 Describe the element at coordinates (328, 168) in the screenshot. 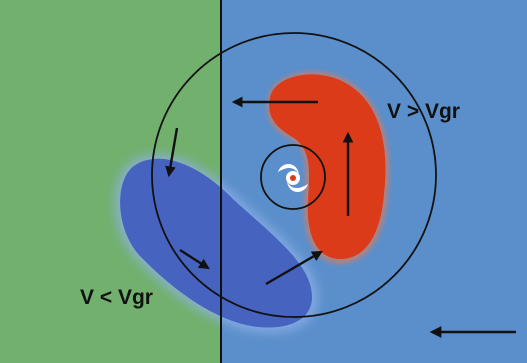

I see `warm-region-blob` at that location.